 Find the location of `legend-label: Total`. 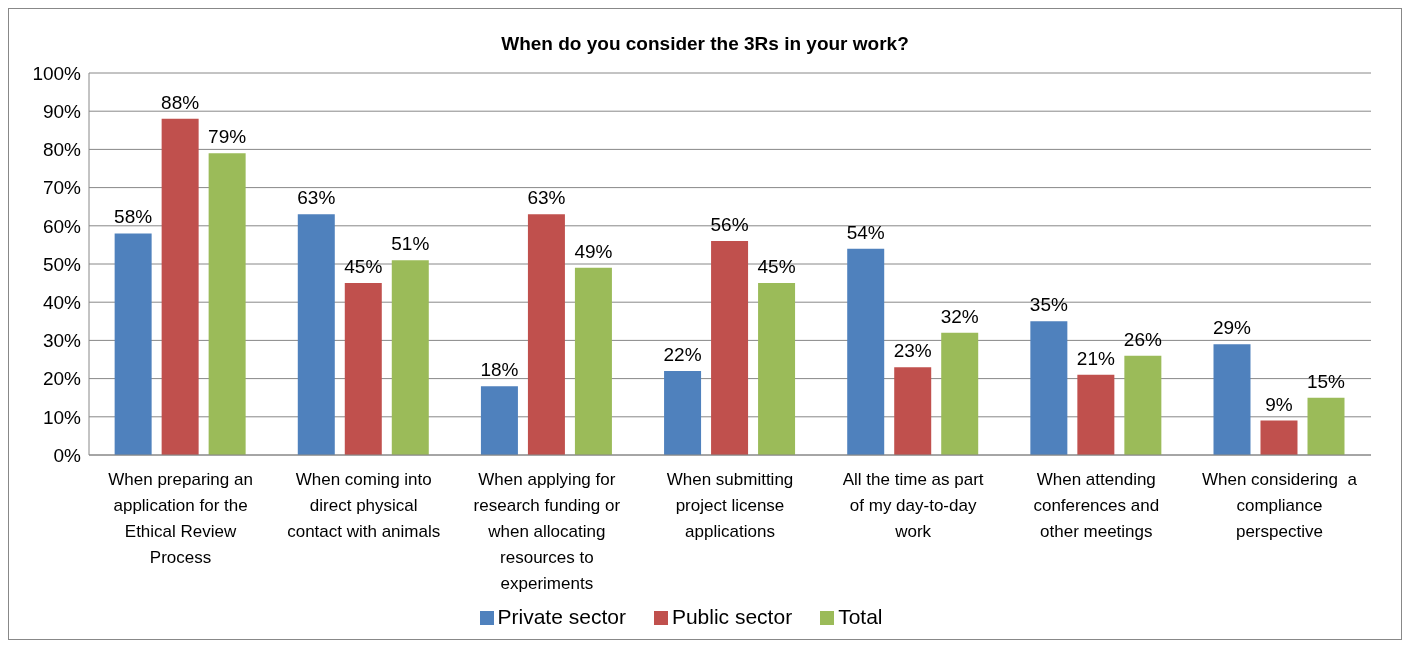

legend-label: Total is located at coordinates (860, 616).